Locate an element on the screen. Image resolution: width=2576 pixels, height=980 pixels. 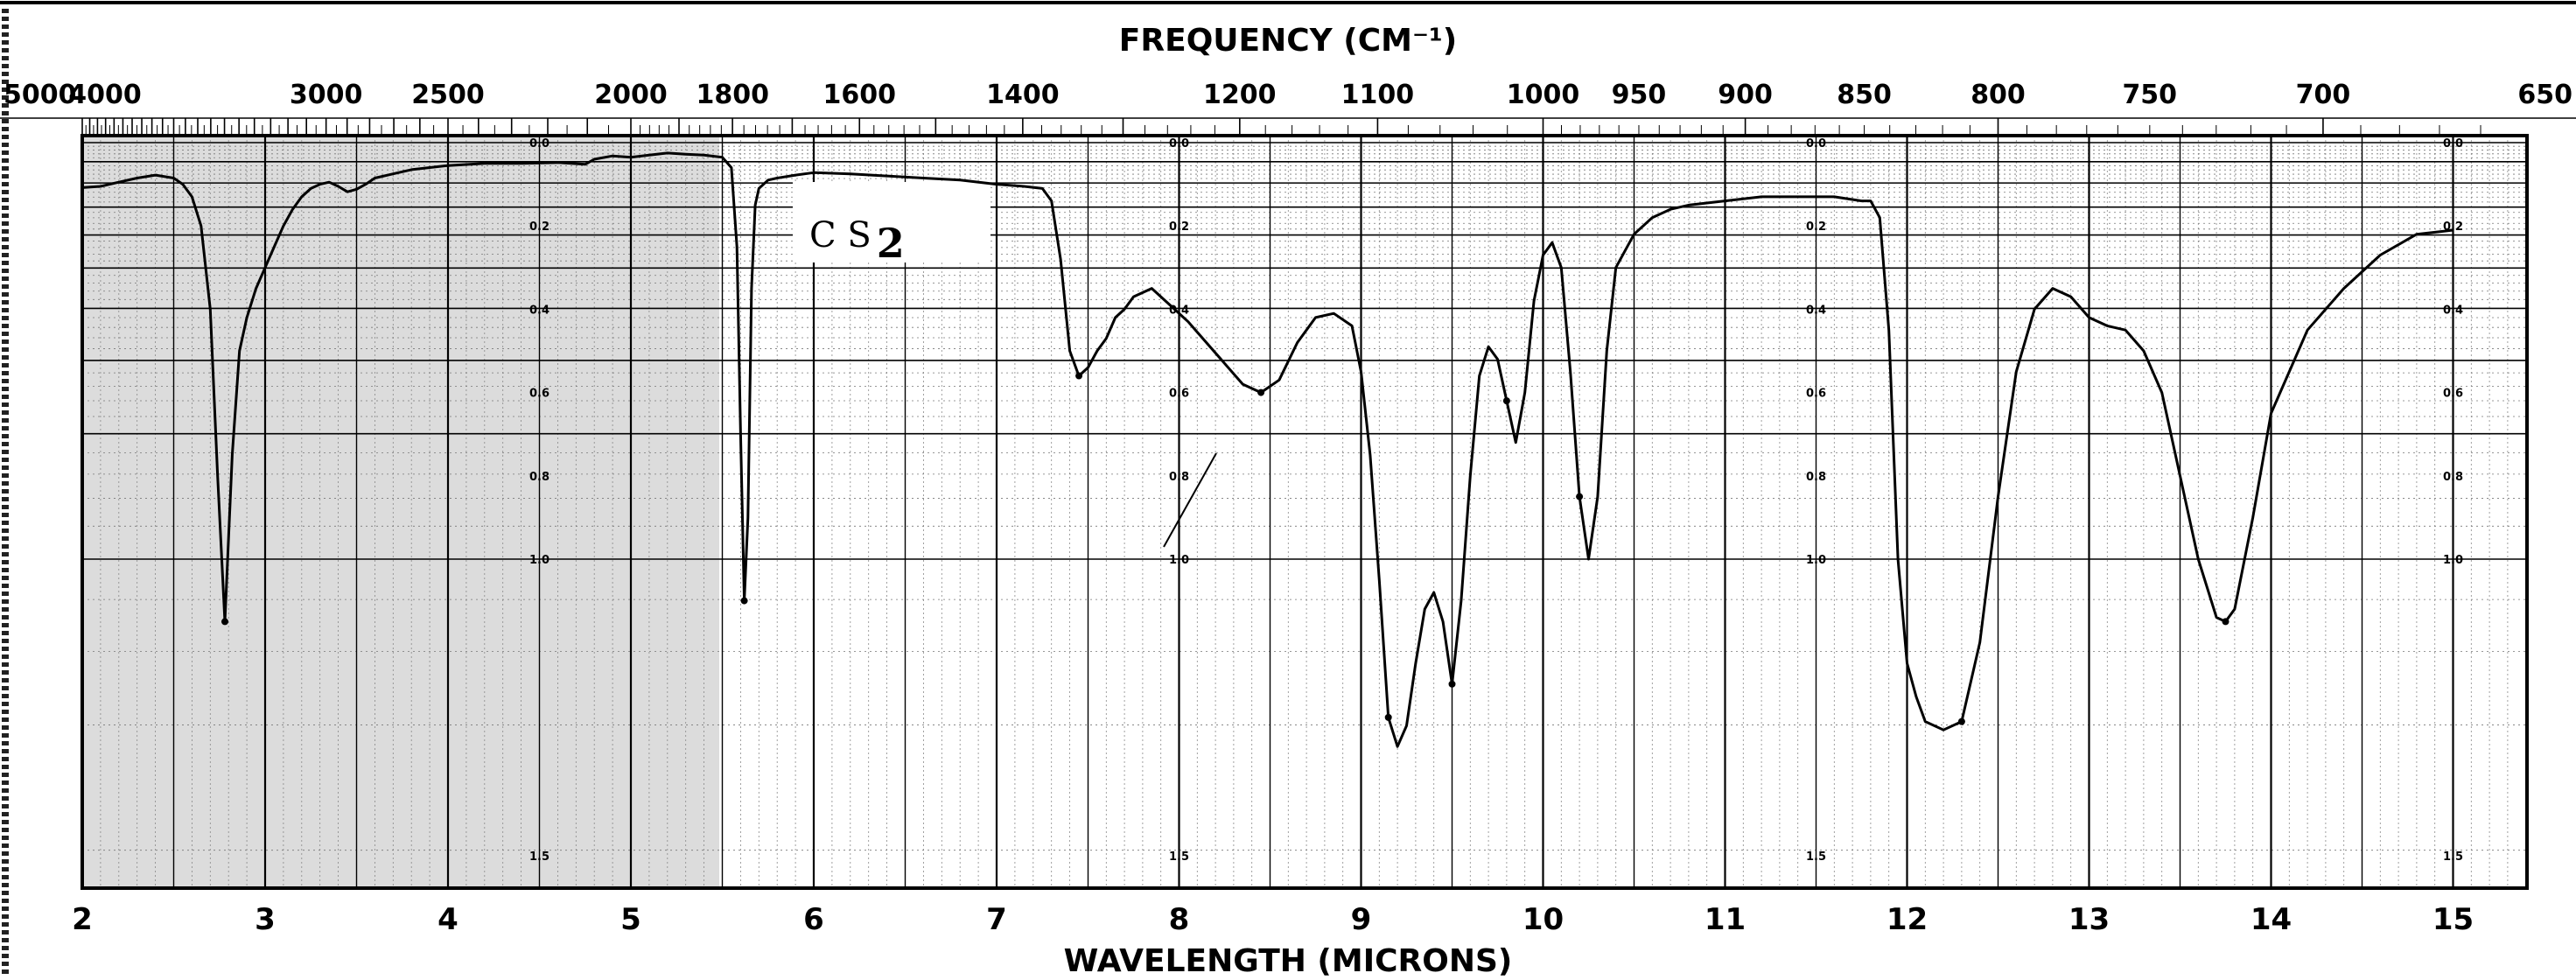
frequency-tick-label: 950 is located at coordinates (1639, 95).